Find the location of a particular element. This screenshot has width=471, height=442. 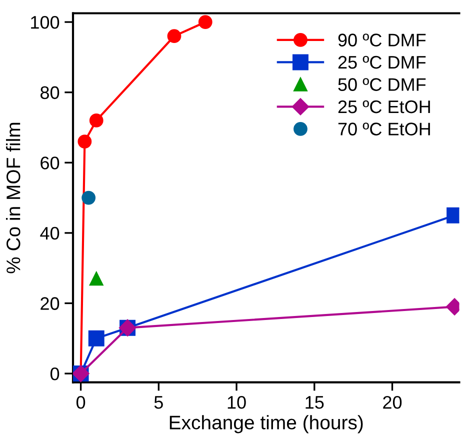

legend-label: 25 ºC EtOH is located at coordinates (384, 107).